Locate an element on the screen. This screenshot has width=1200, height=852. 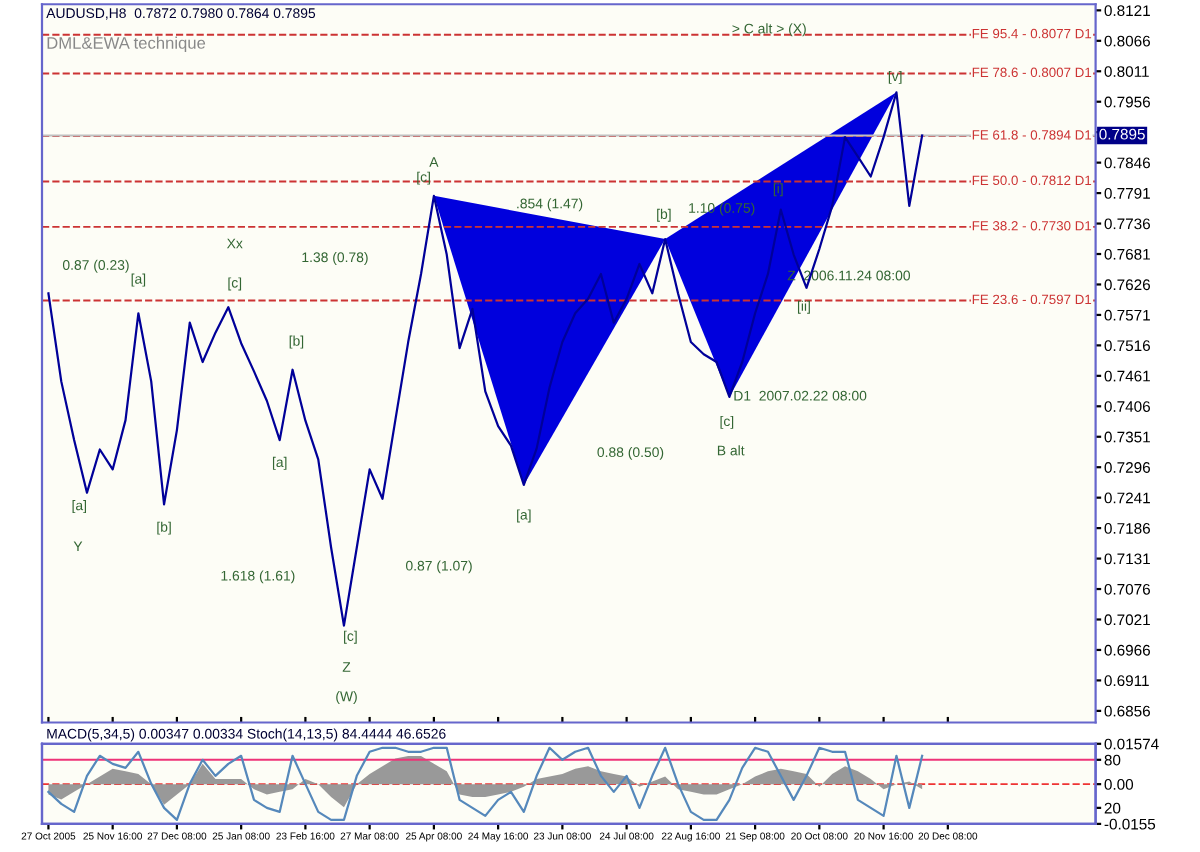
line-series is located at coordinates (485, 783).